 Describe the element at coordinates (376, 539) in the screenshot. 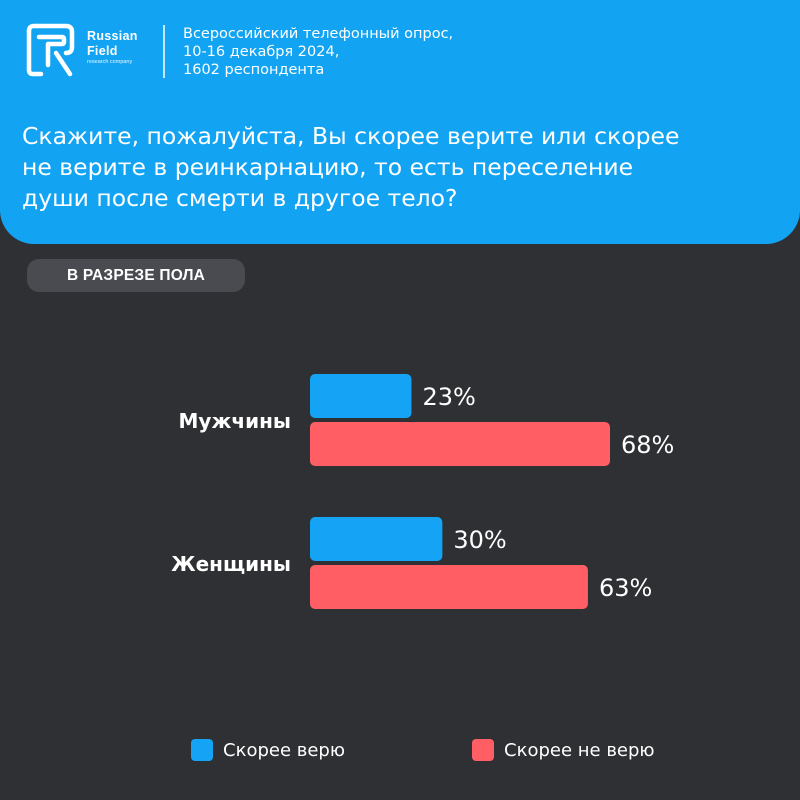

I see `bar-women-believe` at that location.